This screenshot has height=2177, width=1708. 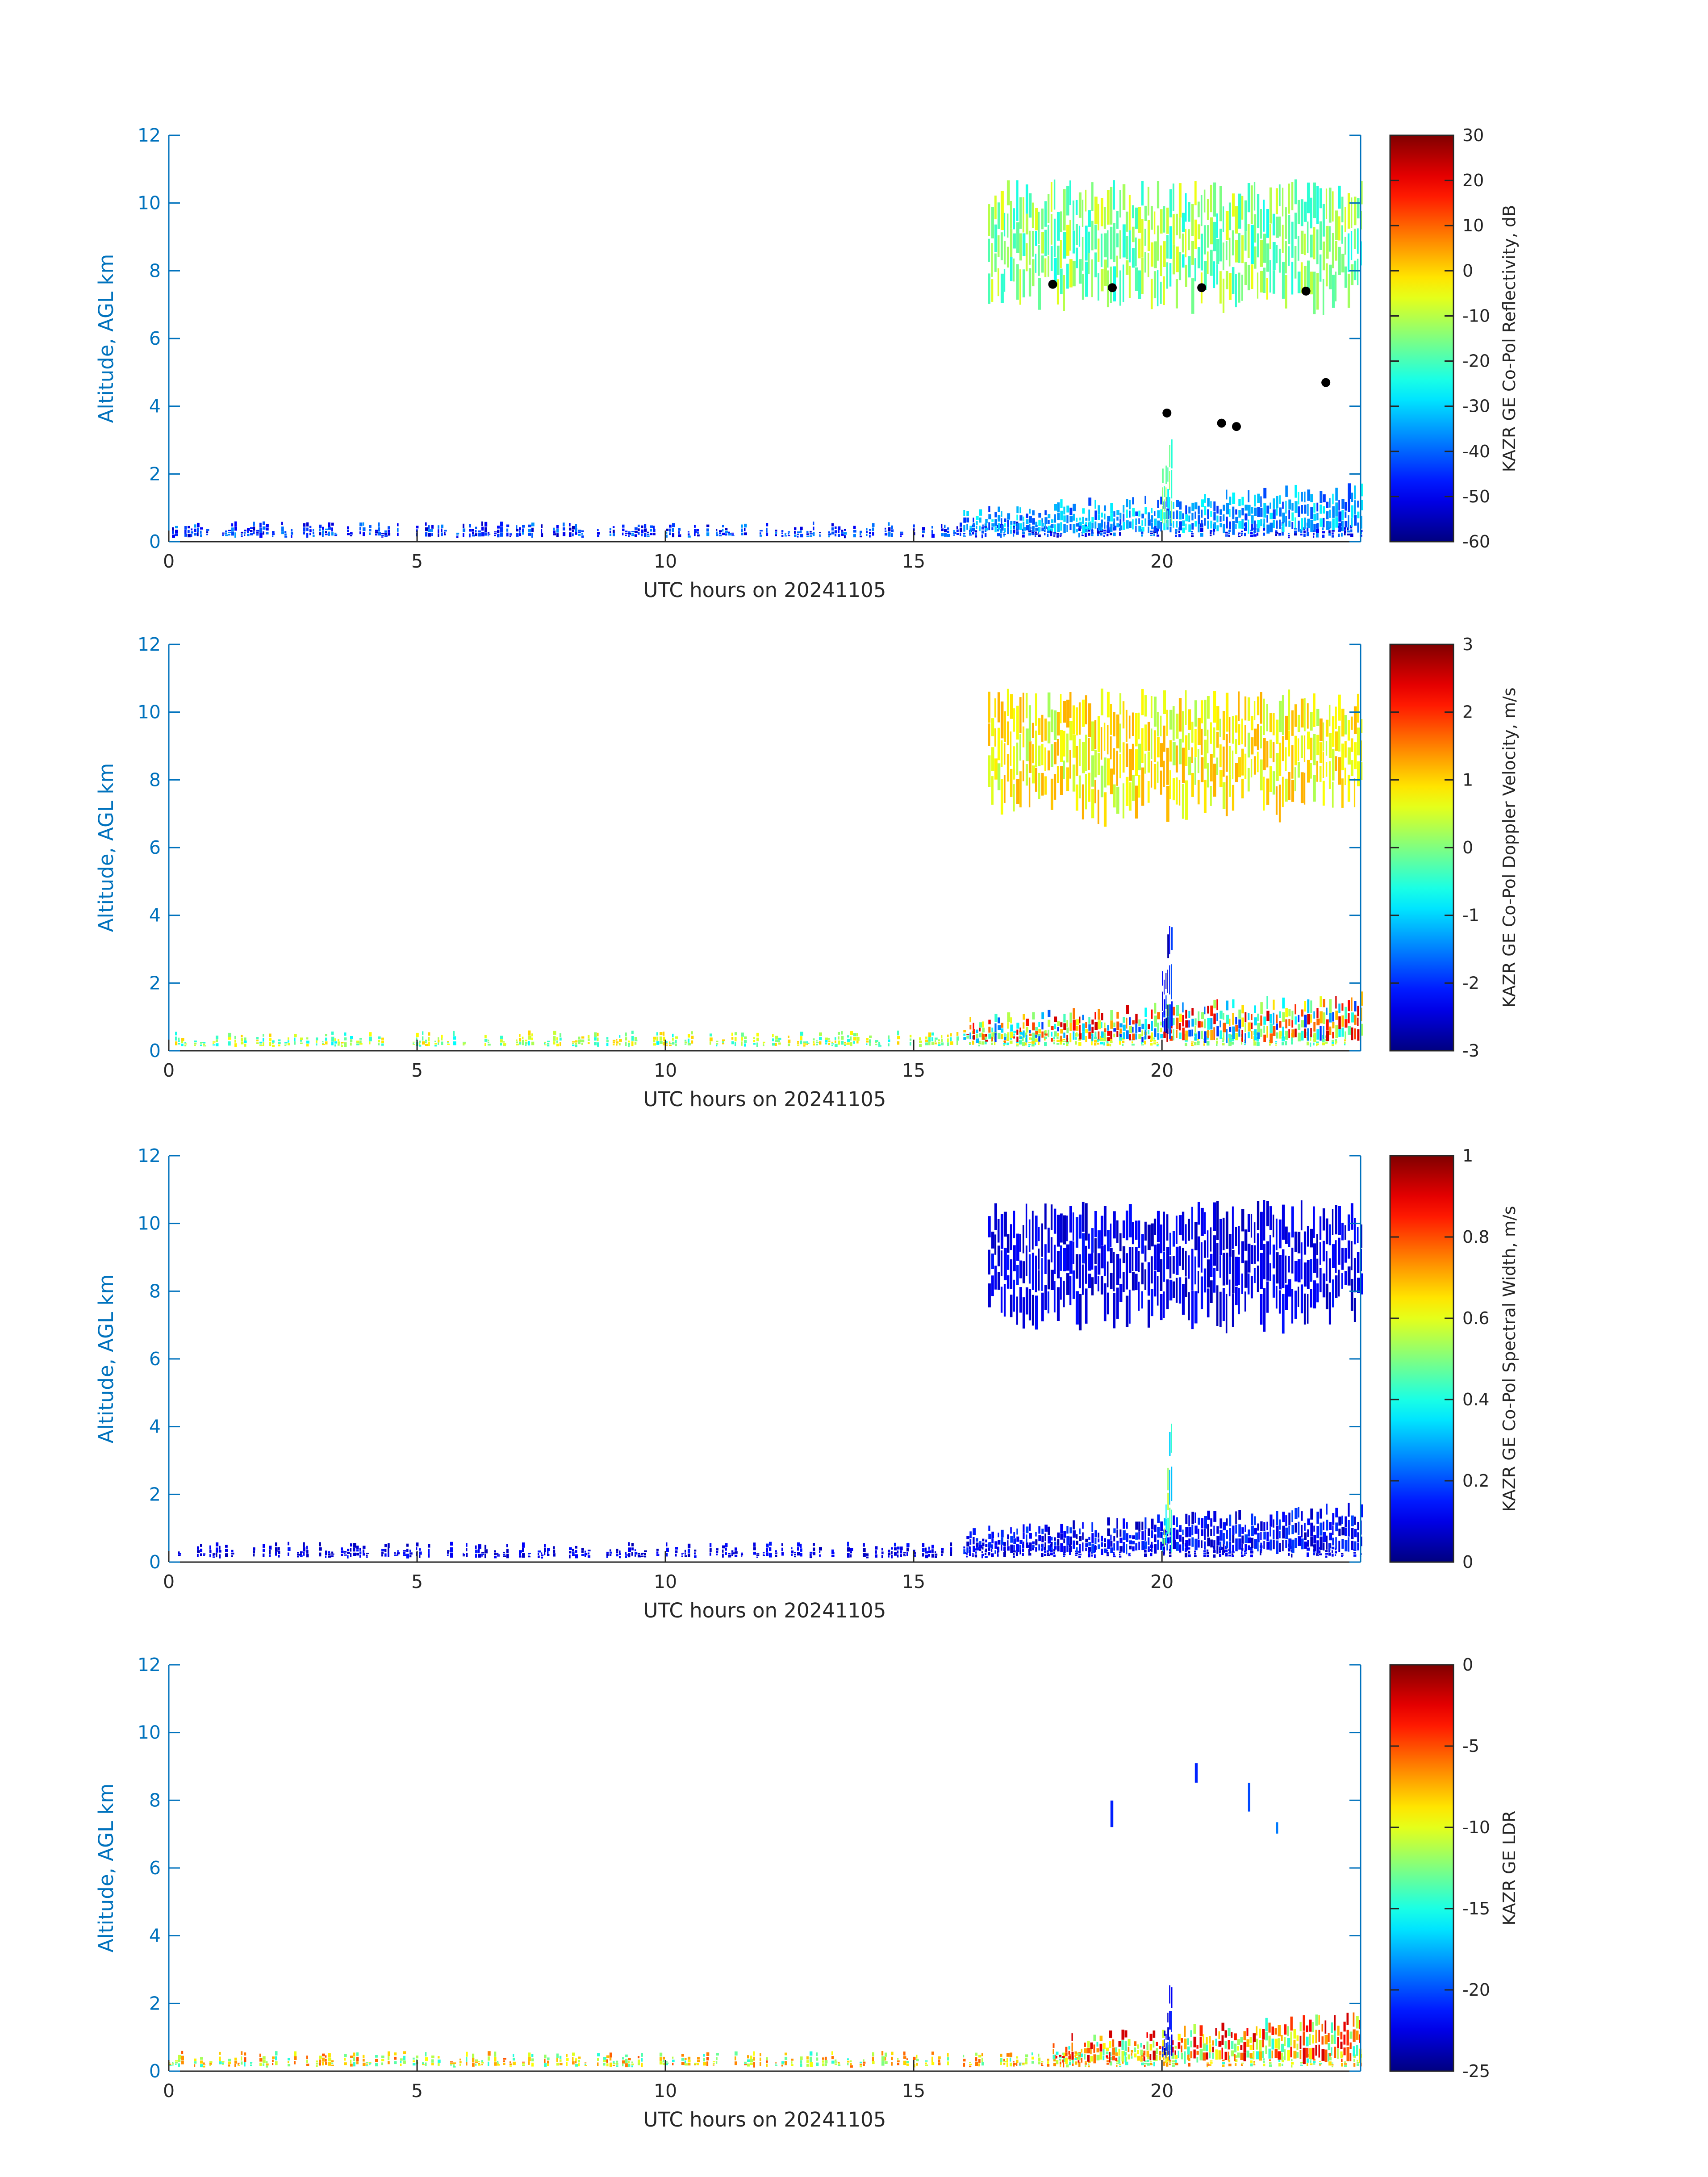 What do you see at coordinates (1509, 338) in the screenshot?
I see `colorbar-label: KAZR GE Co-Pol Reflectivity, dB` at bounding box center [1509, 338].